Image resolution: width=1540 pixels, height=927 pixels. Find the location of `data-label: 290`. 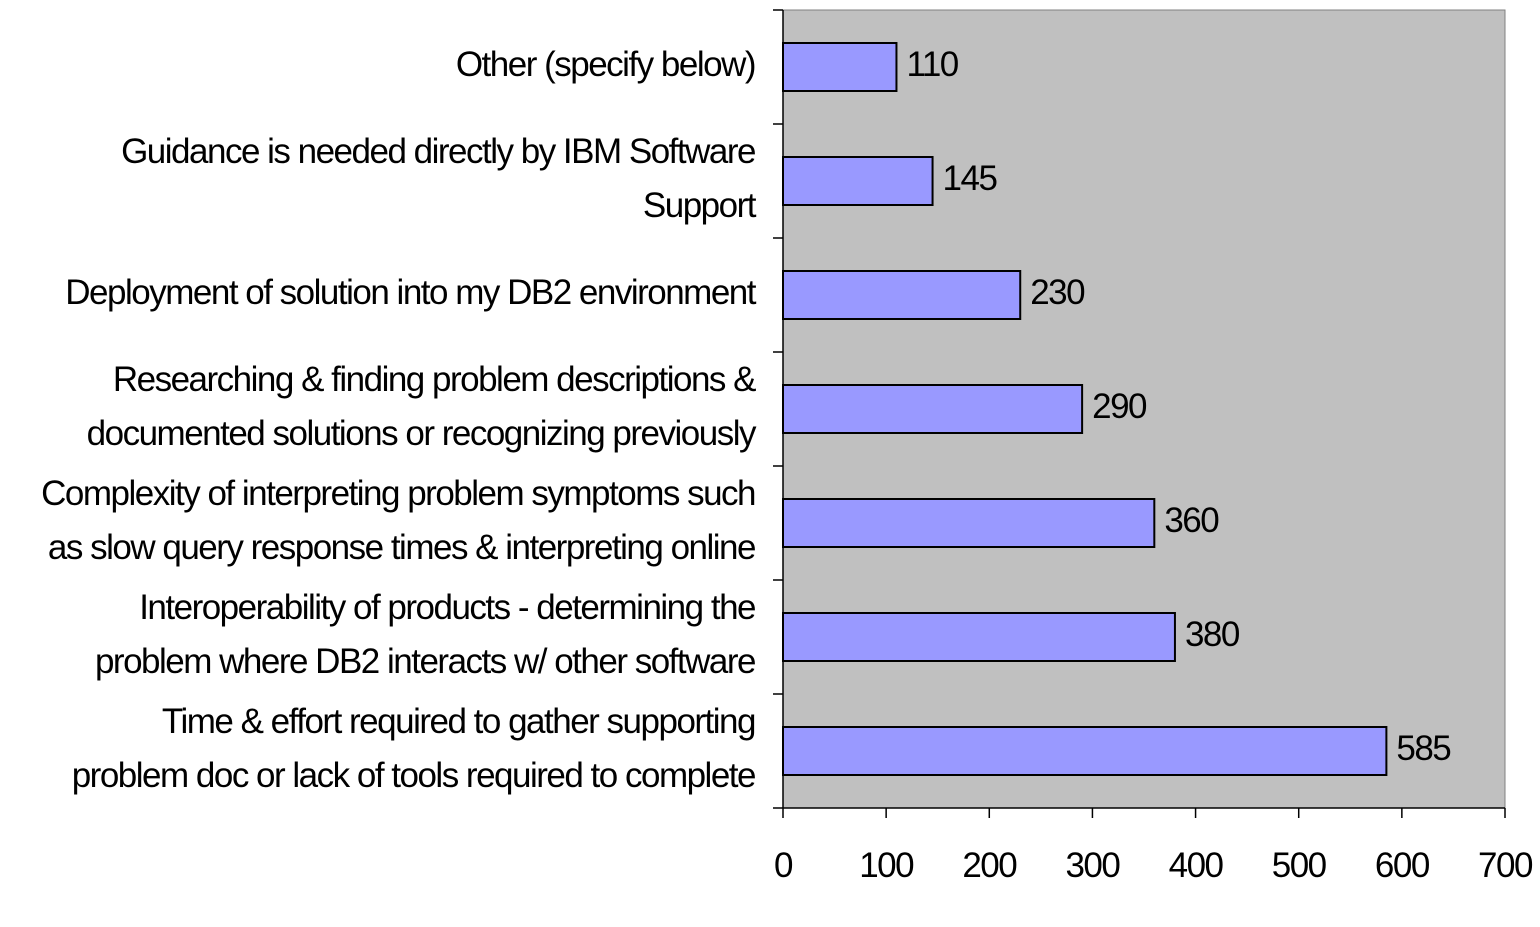

data-label: 290 is located at coordinates (1119, 406).